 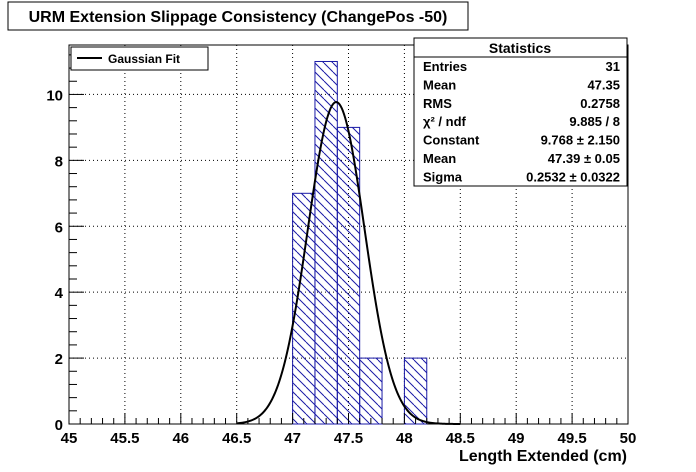 What do you see at coordinates (628, 438) in the screenshot?
I see `x-tick-label: 50` at bounding box center [628, 438].